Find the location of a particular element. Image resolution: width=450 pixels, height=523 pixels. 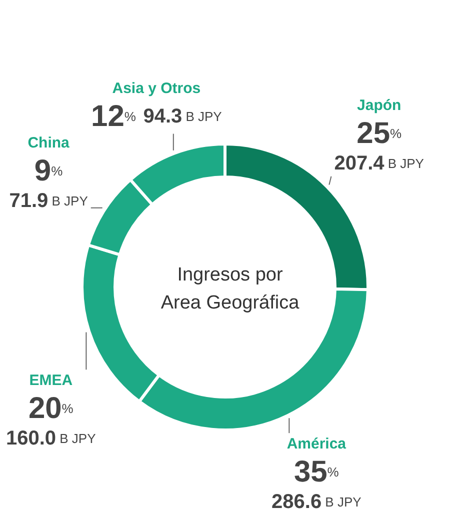

text: Ingresos por Area Geográfica is located at coordinates (230, 289).